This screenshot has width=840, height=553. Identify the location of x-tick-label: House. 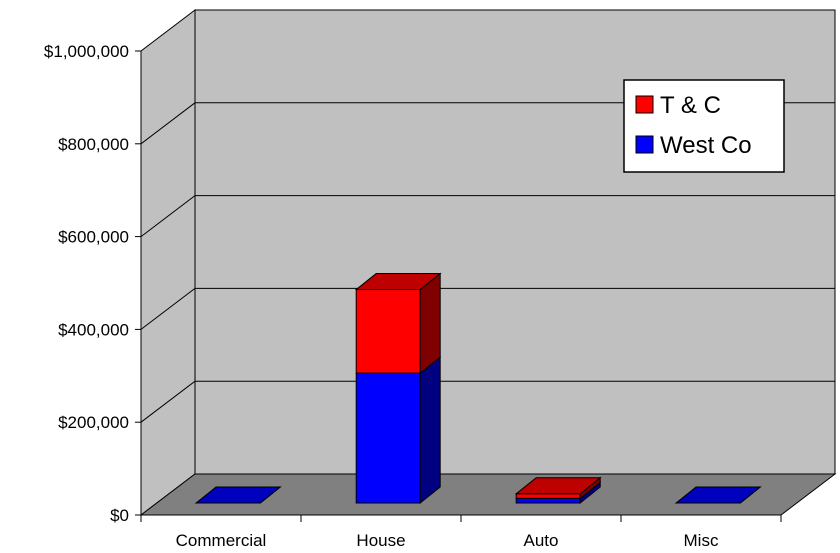
(380, 540).